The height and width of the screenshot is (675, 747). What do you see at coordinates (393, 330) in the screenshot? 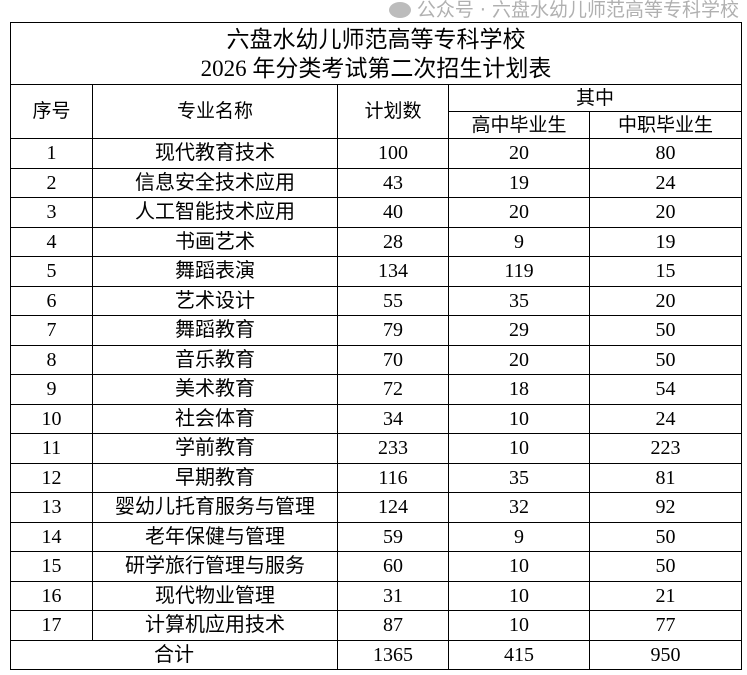
I see `row-plan: 79` at bounding box center [393, 330].